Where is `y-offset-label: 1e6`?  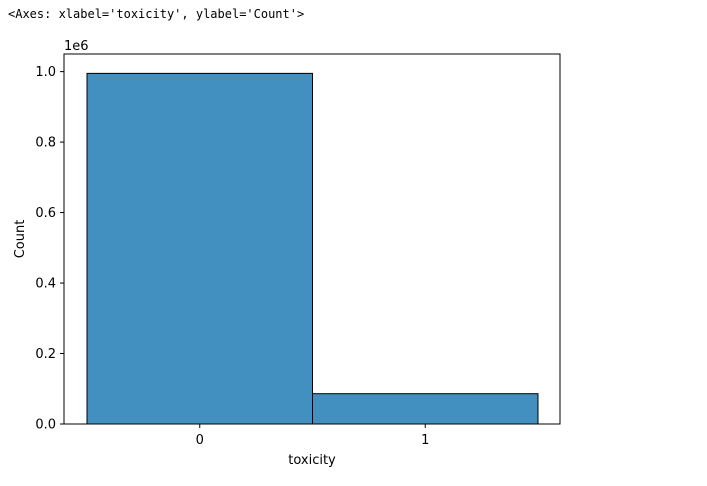
y-offset-label: 1e6 is located at coordinates (76, 46).